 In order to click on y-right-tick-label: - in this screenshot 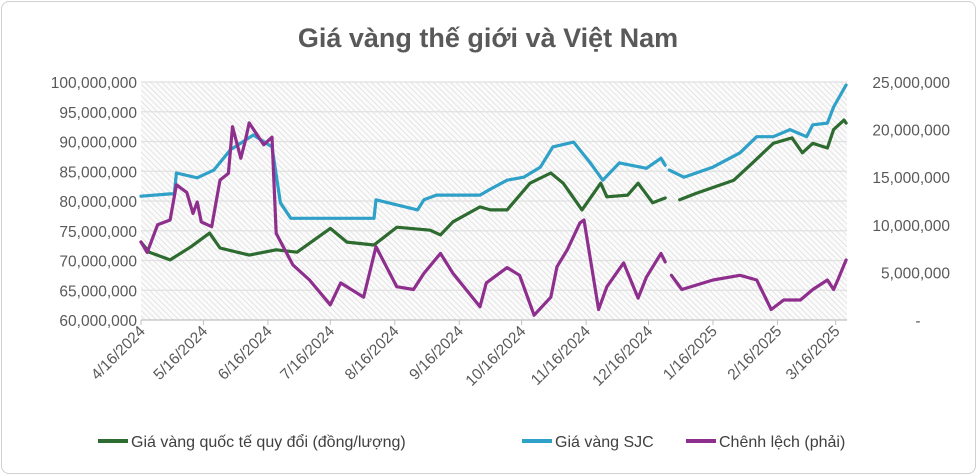, I will do `click(917, 321)`.